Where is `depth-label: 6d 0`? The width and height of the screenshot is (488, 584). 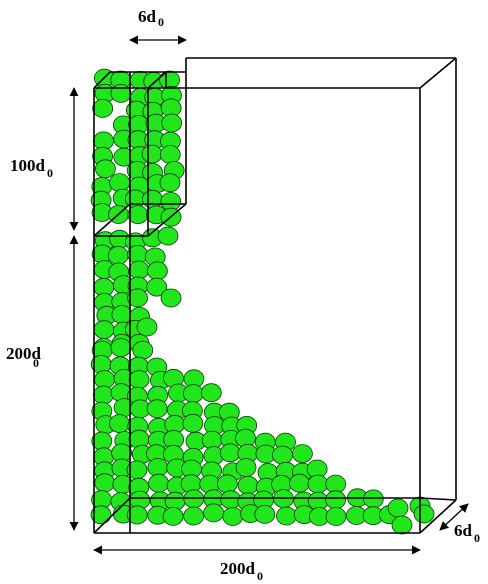 depth-label: 6d 0 is located at coordinates (467, 533).